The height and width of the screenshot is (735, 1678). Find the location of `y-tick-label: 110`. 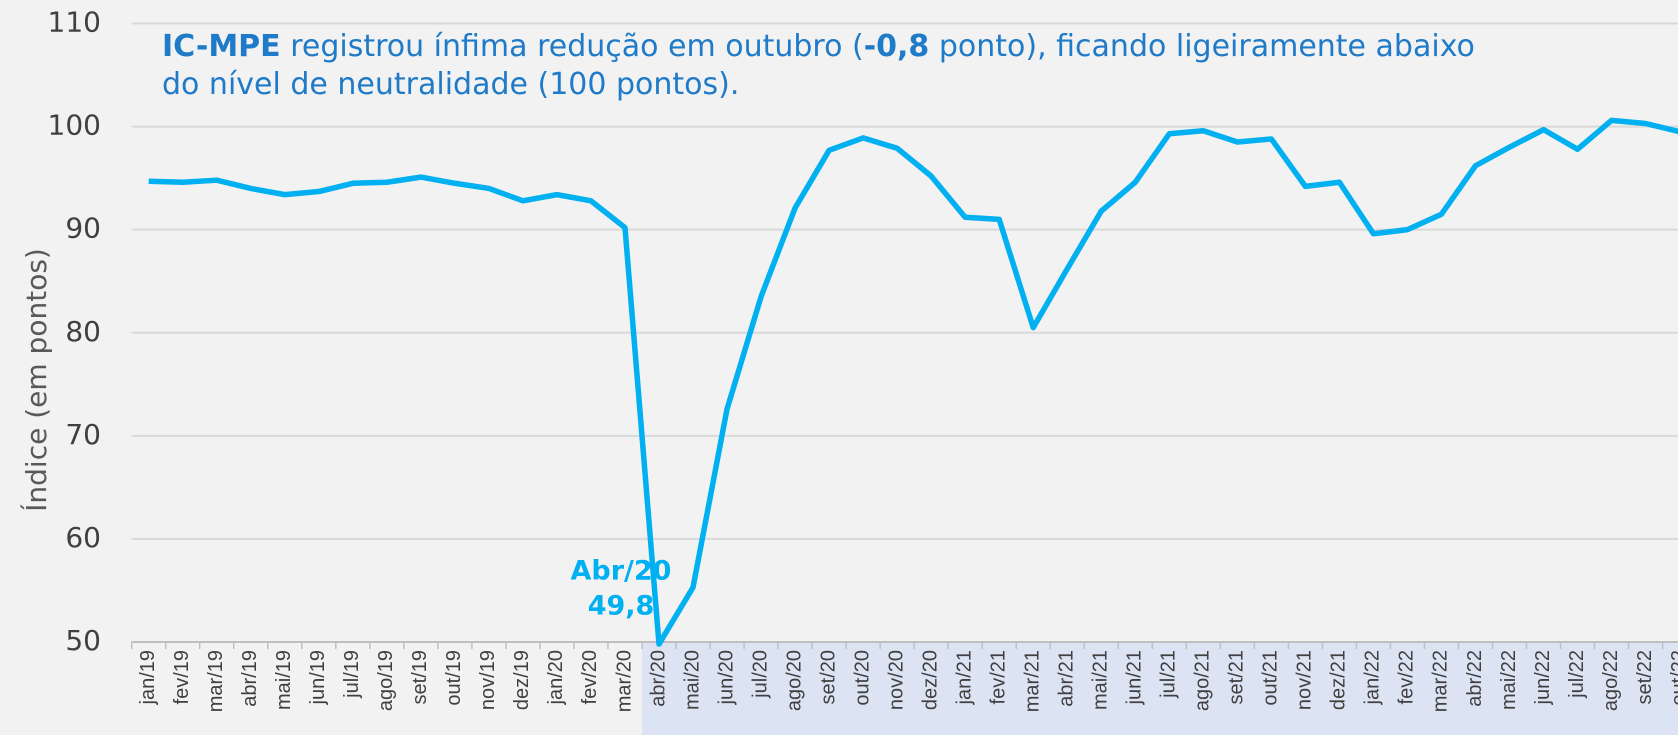

y-tick-label: 110 is located at coordinates (74, 22).